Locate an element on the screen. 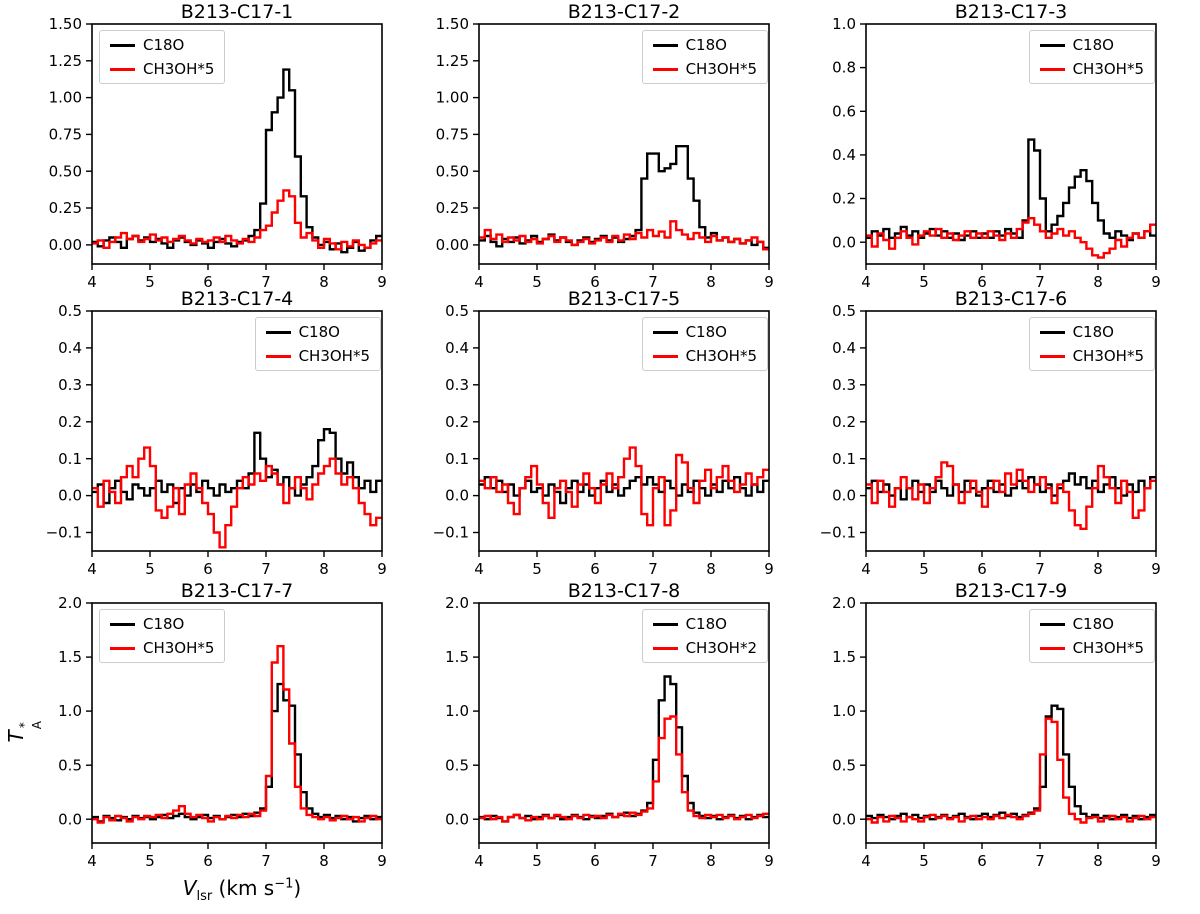 The image size is (1200, 914). svg-text: 7 is located at coordinates (266, 861).